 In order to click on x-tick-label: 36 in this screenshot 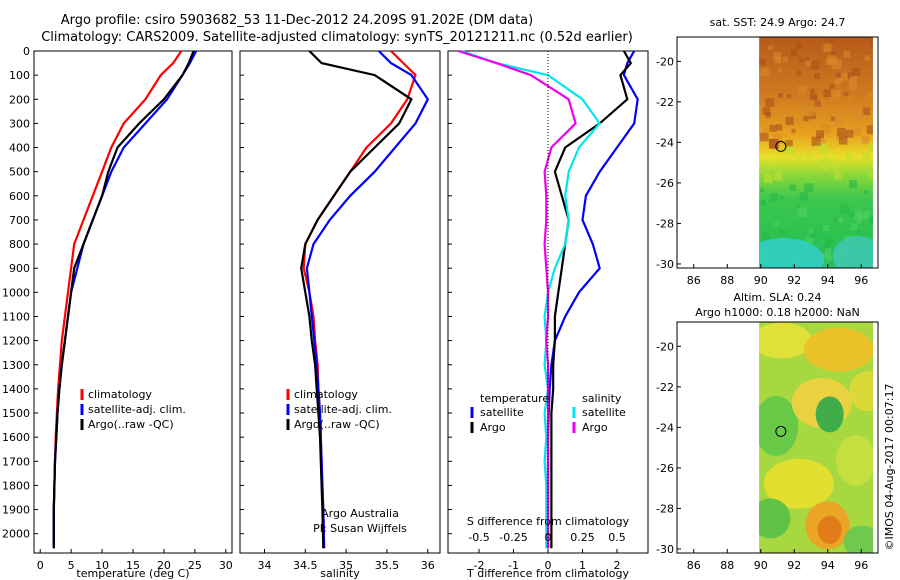, I will do `click(428, 565)`.